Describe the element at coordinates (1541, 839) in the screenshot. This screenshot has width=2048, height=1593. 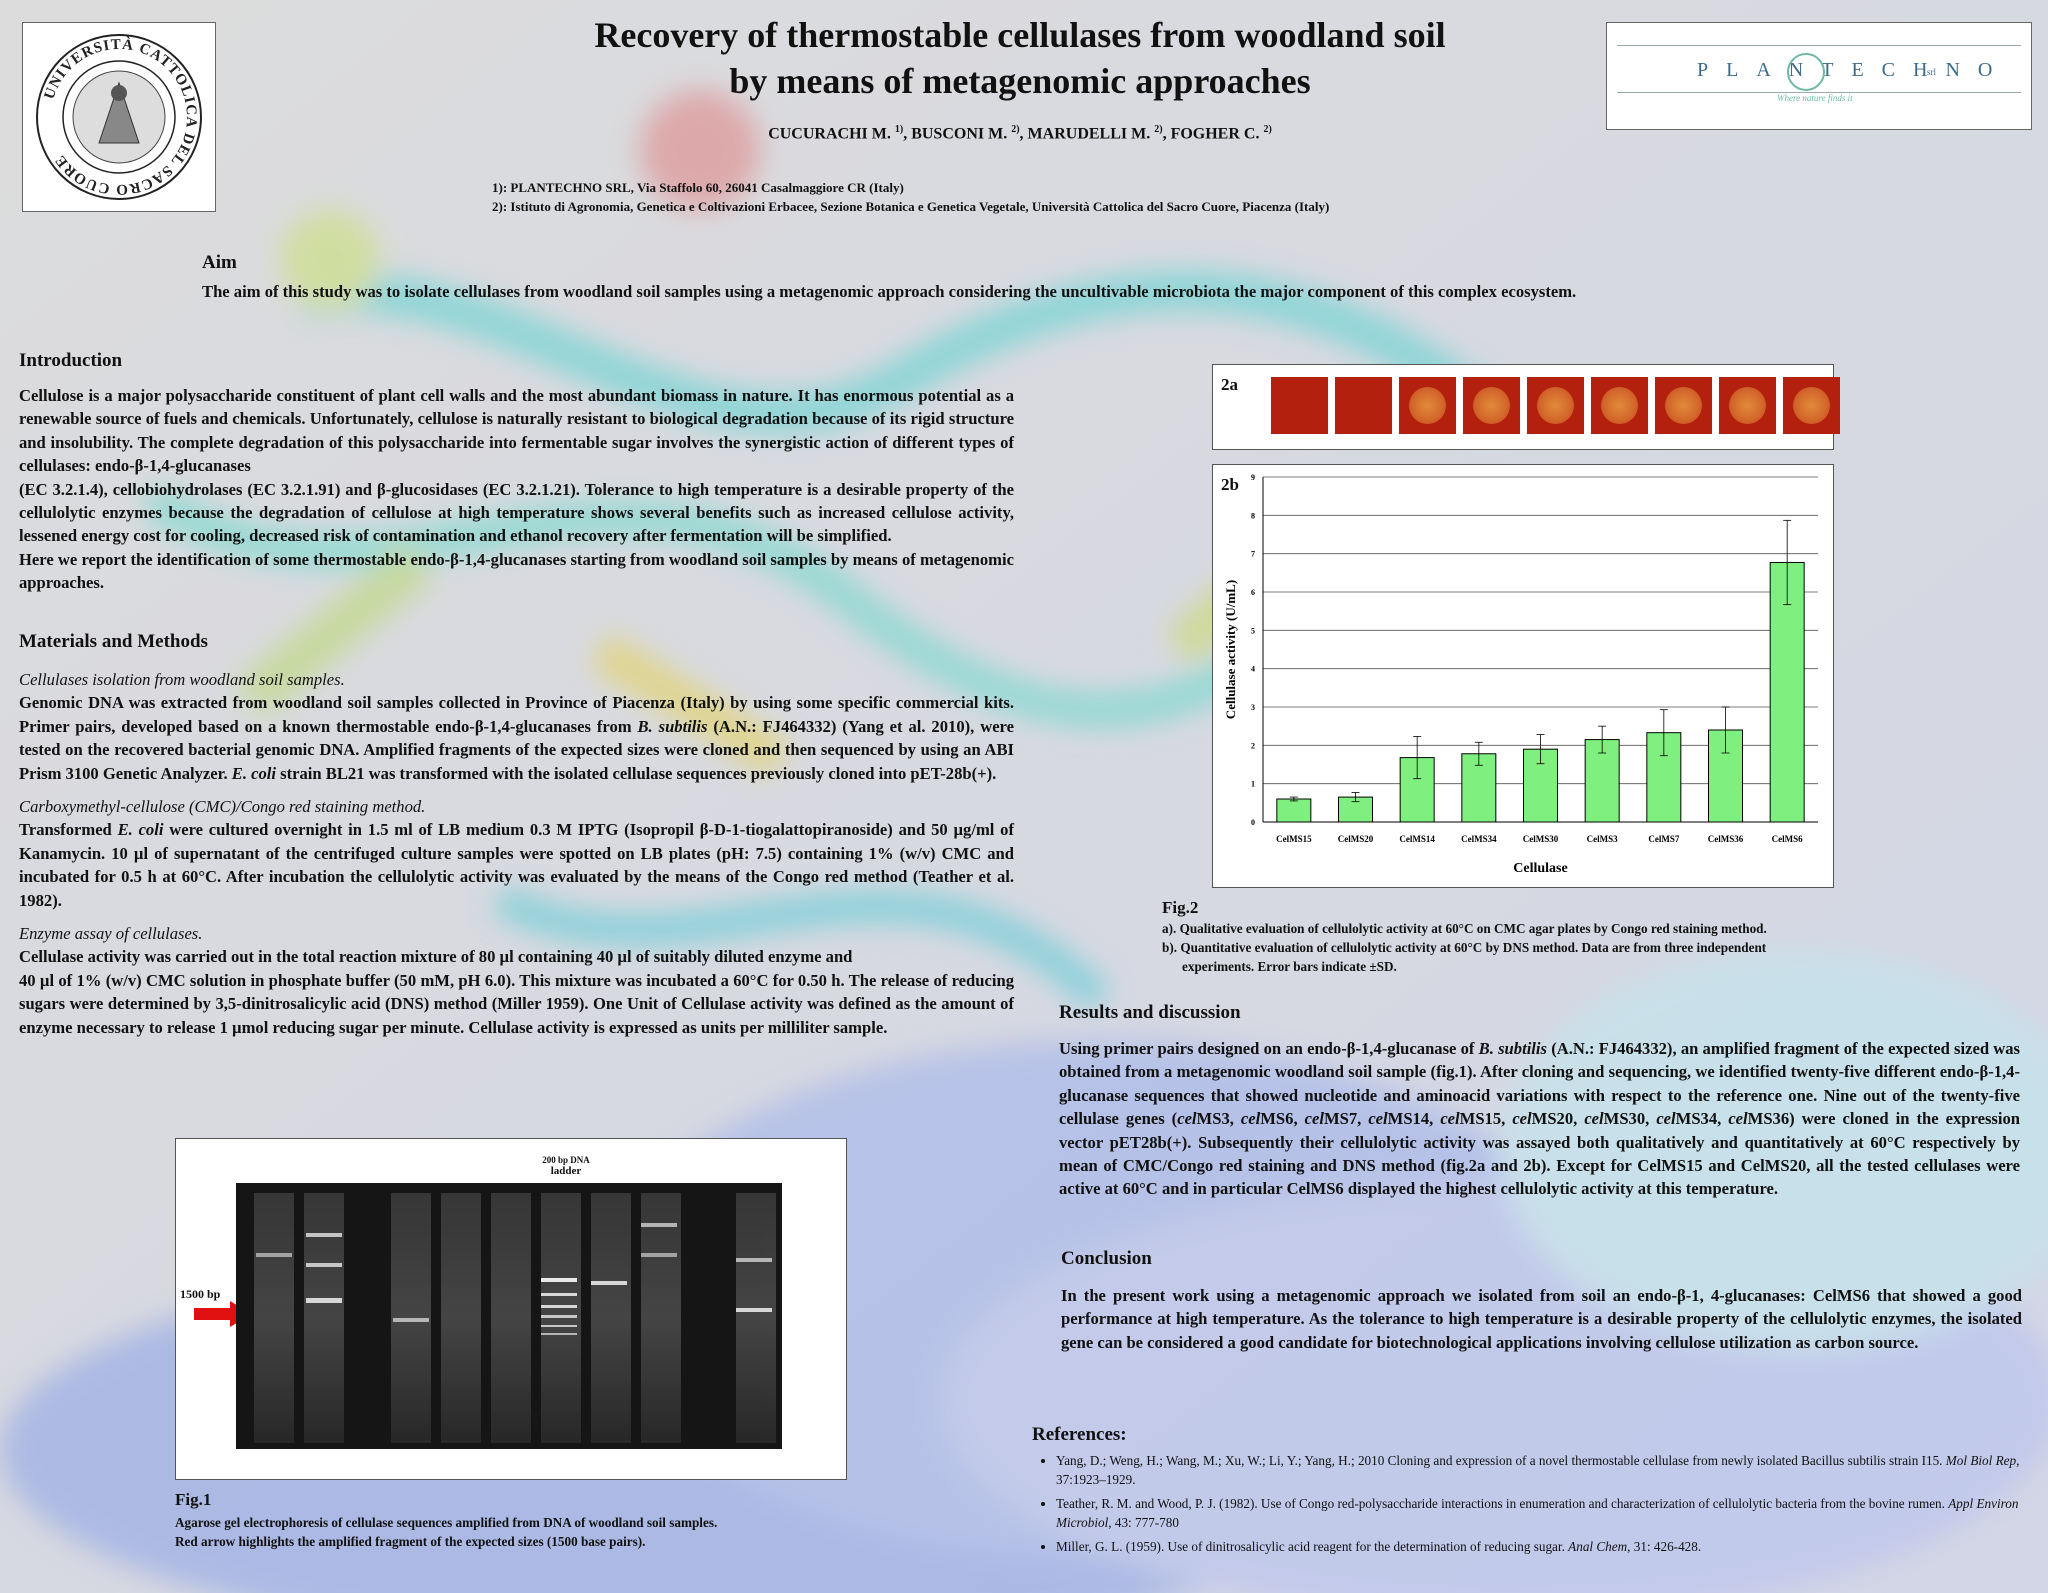
I see `x-tick-label: CelMS30` at that location.